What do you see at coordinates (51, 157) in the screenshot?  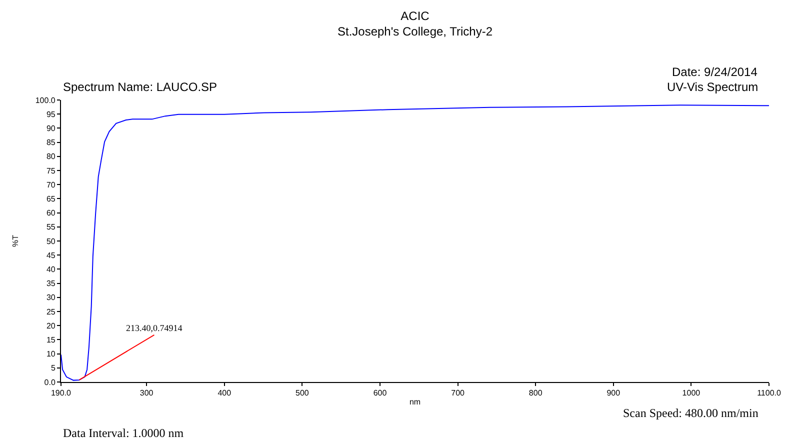 I see `y-tick-label: 80` at bounding box center [51, 157].